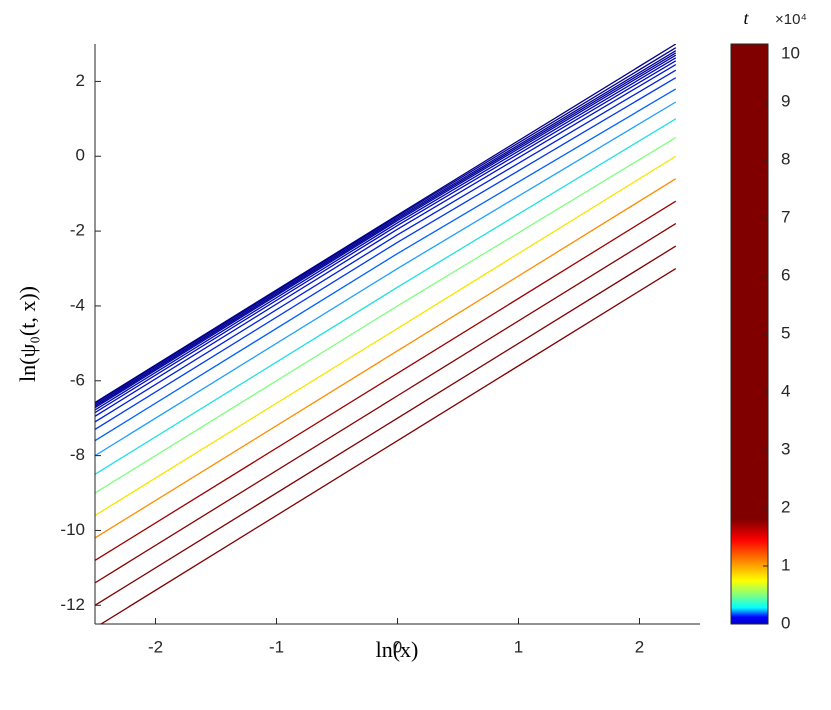 This screenshot has width=831, height=710. I want to click on colorbar-tick-label: 9, so click(785, 100).